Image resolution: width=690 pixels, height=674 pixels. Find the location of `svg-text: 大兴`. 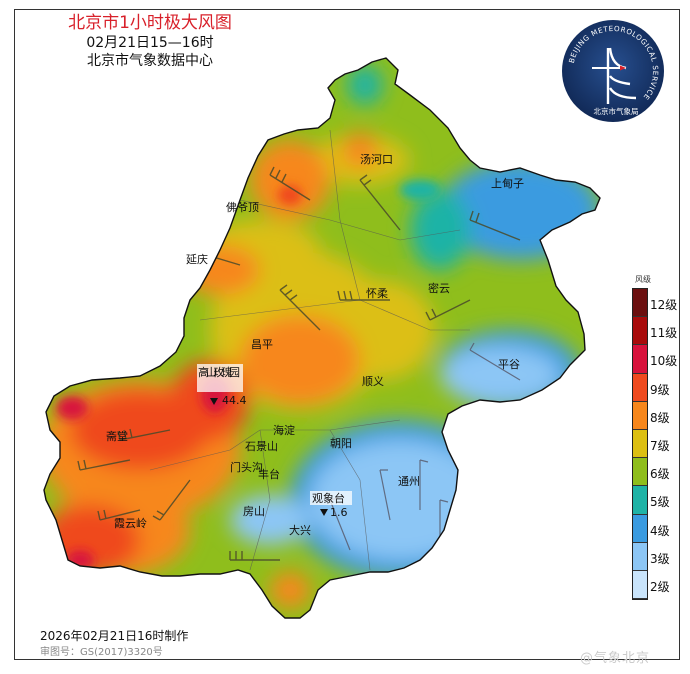

svg-text: 大兴 is located at coordinates (300, 530).